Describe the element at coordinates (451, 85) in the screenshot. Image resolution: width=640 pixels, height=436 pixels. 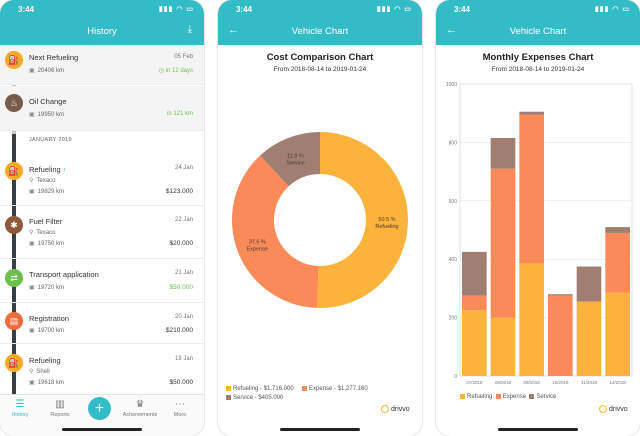
I see `y-tick-label: 1000` at that location.